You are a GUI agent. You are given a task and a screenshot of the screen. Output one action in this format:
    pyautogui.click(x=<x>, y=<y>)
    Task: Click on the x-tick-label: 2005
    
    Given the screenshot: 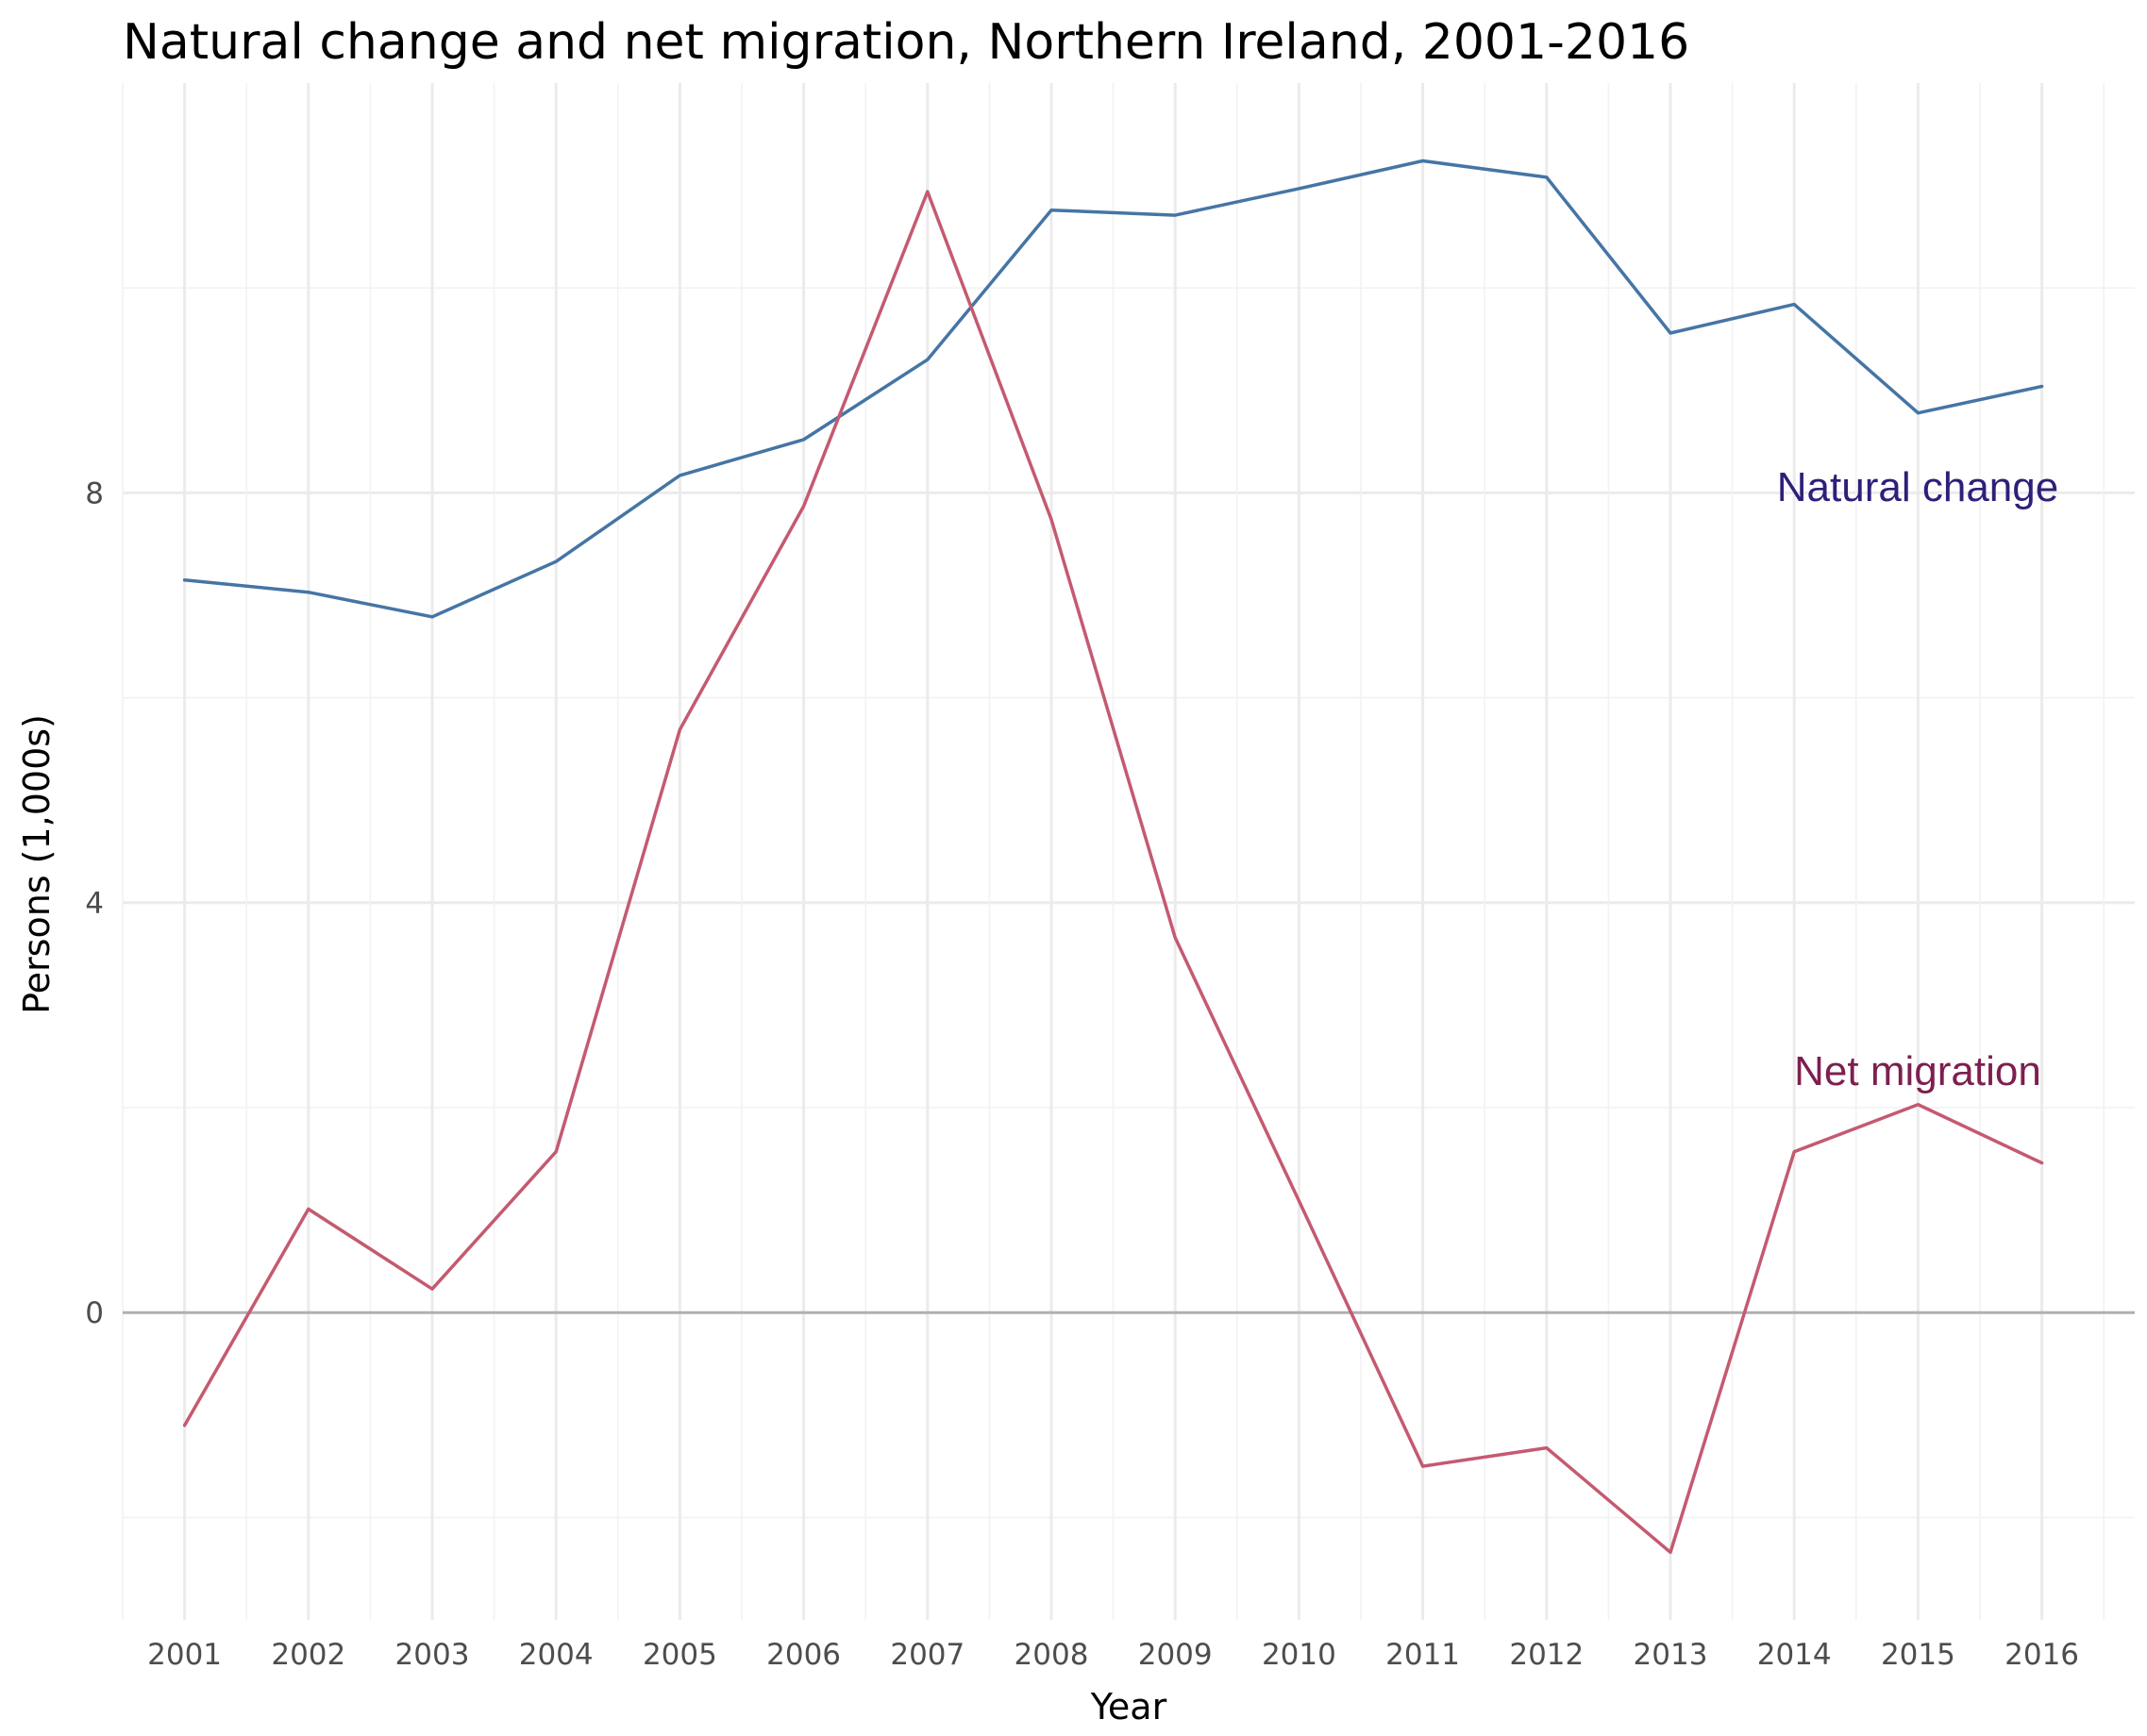 What is the action you would take?
    pyautogui.click(x=680, y=1655)
    